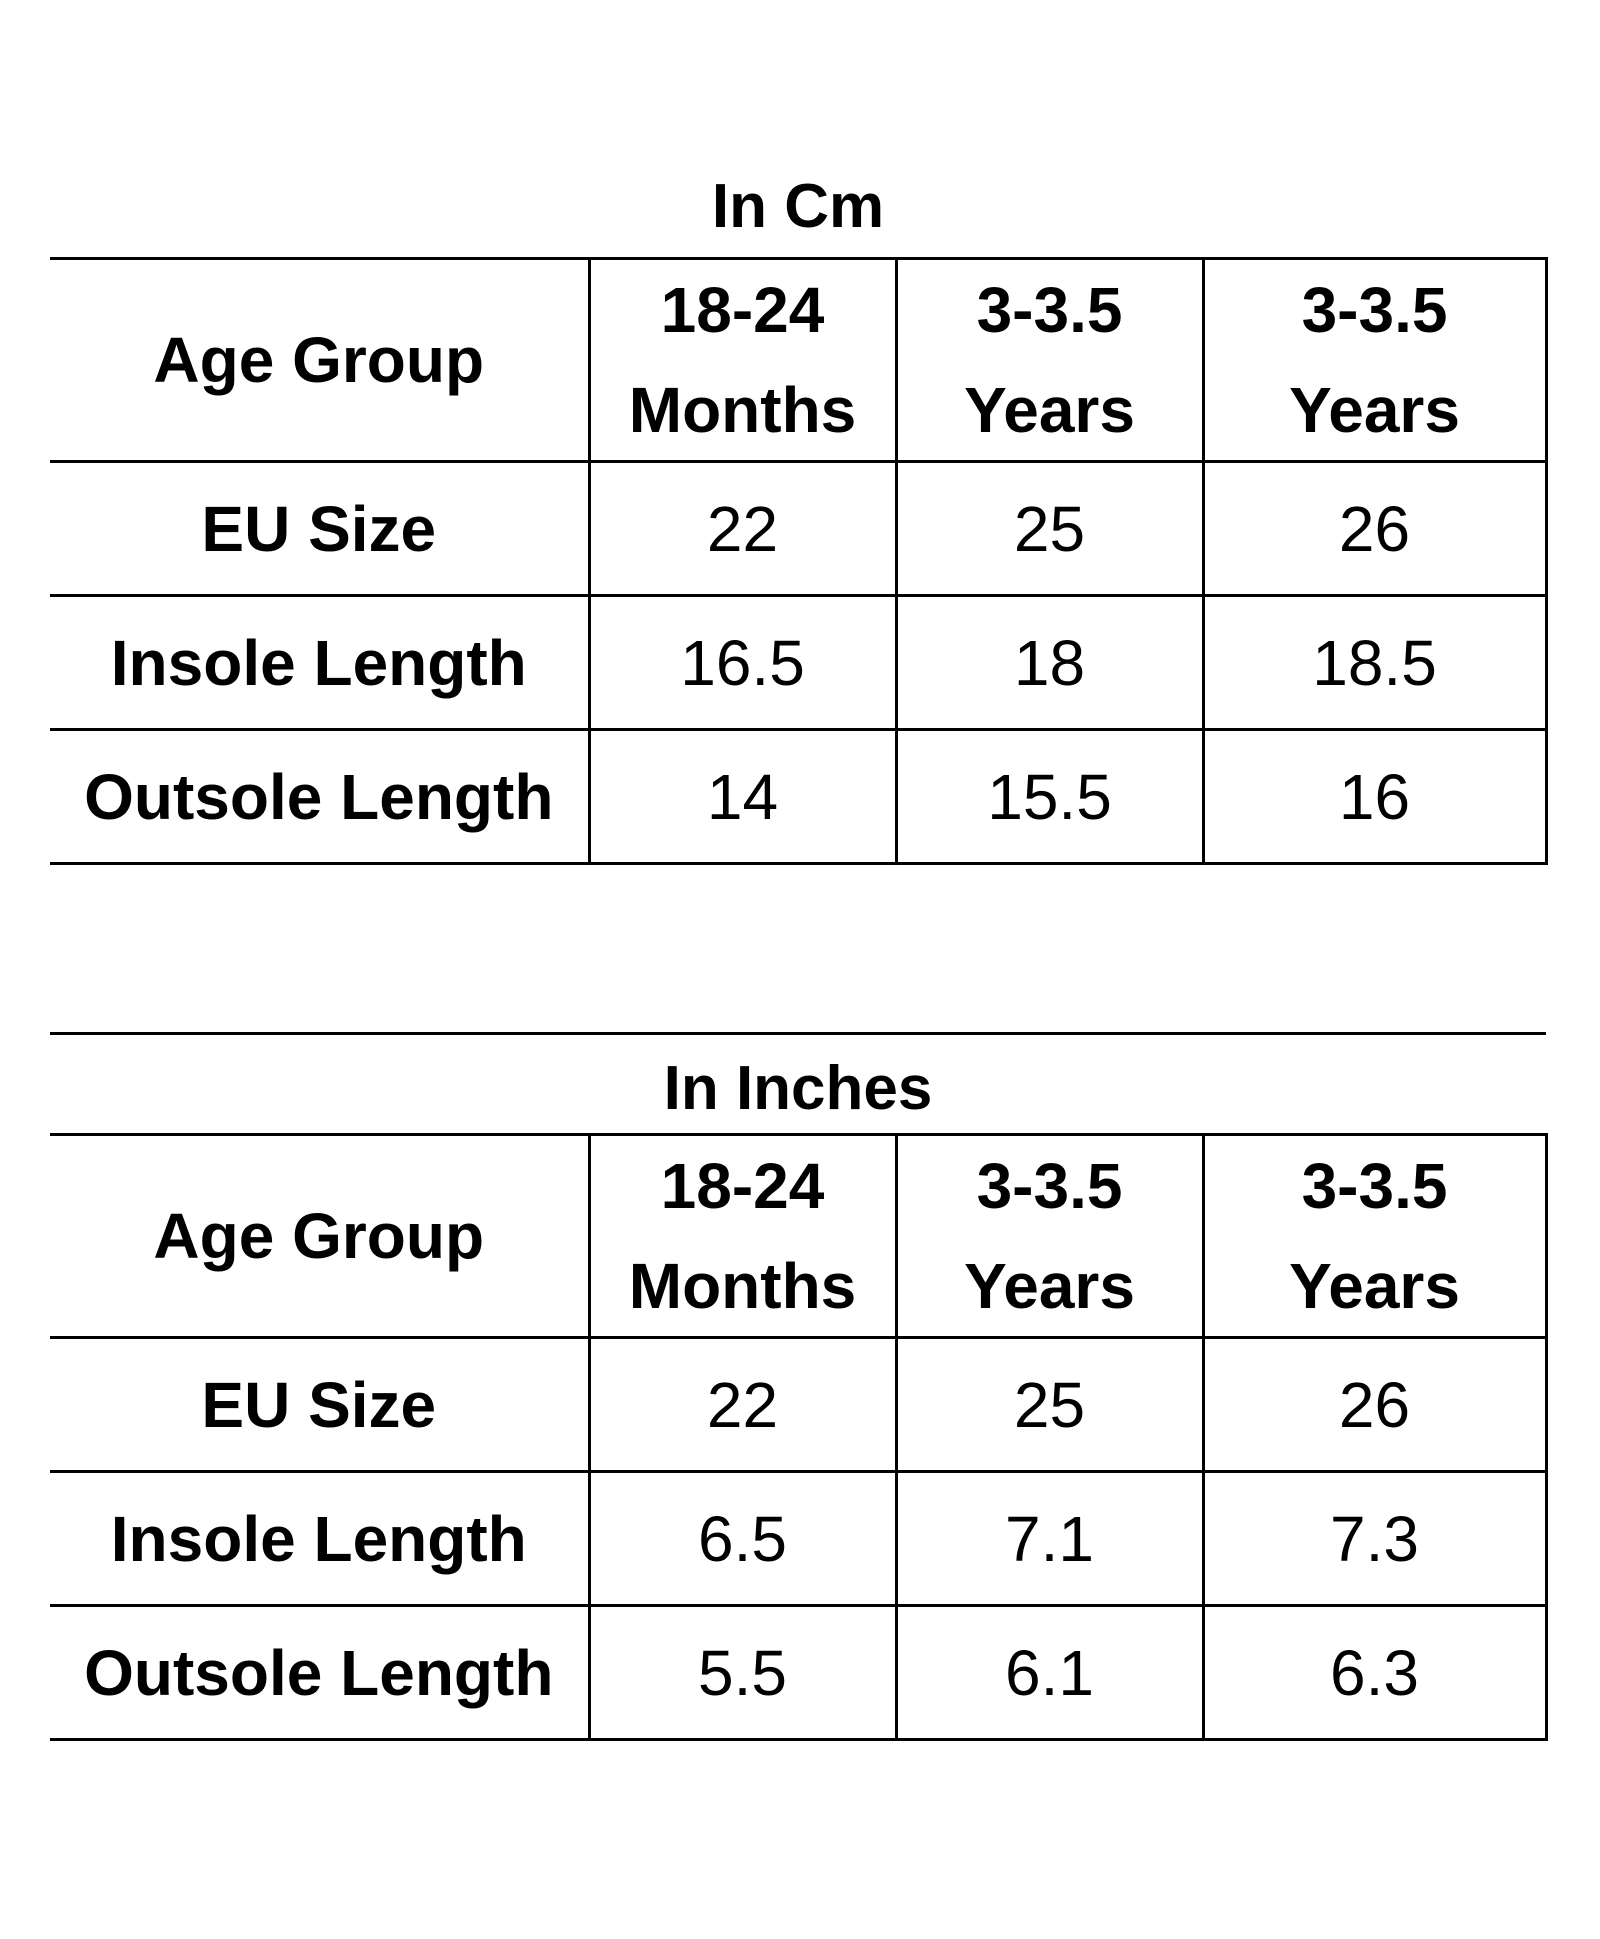  What do you see at coordinates (742, 796) in the screenshot?
I see `table-cell: 14` at bounding box center [742, 796].